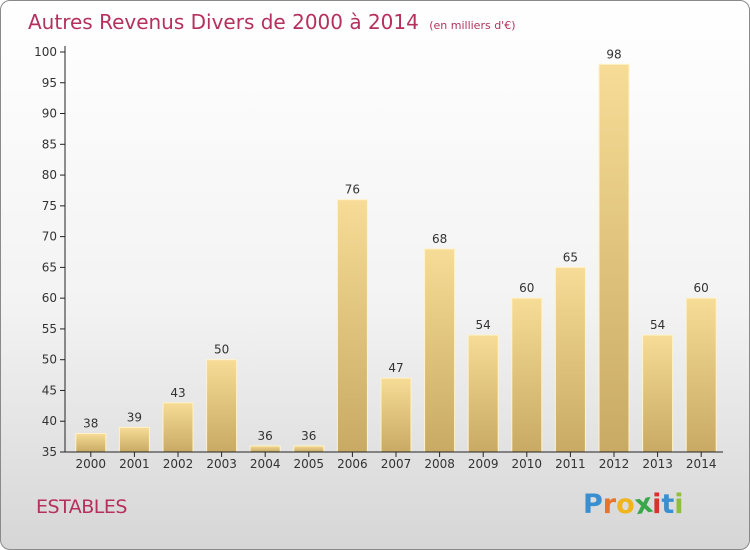 This screenshot has width=750, height=550. I want to click on x-tick-label: 2010, so click(527, 464).